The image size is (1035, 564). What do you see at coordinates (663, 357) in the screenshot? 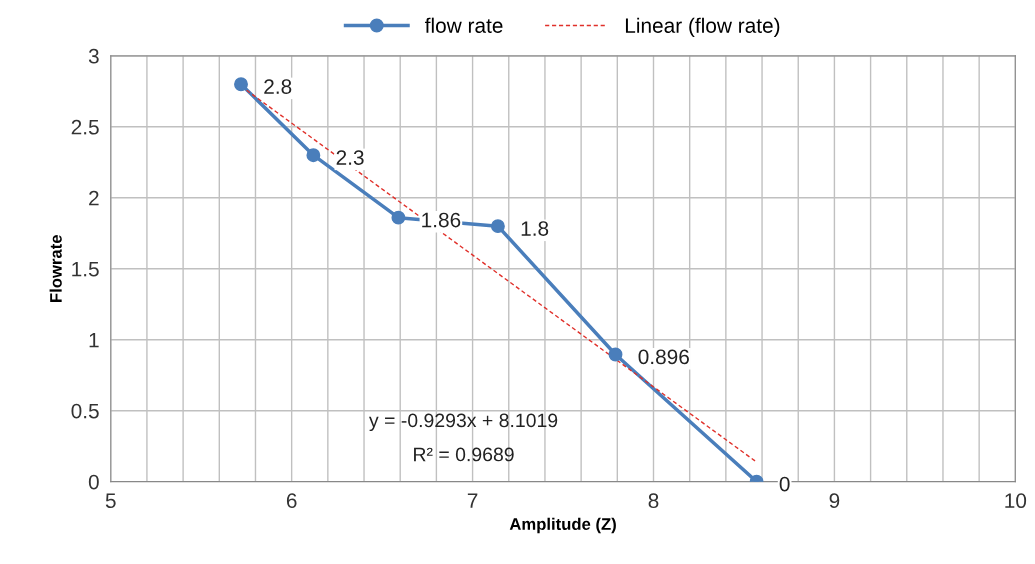
I see `data-label: 0.896` at bounding box center [663, 357].